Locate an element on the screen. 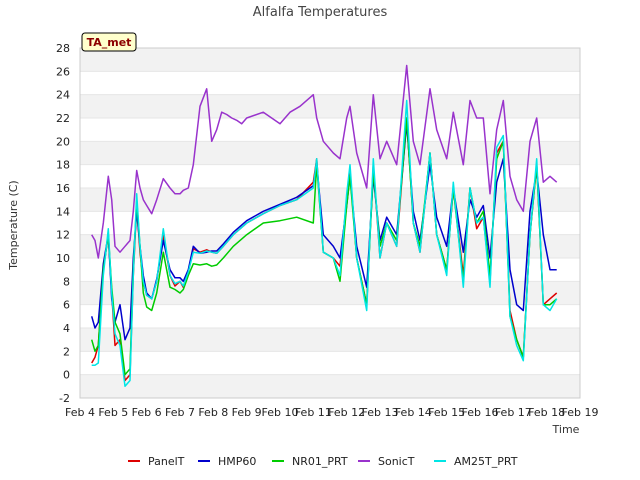 Image resolution: width=640 pixels, height=480 pixels. y-tick-label: 14 is located at coordinates (63, 211).